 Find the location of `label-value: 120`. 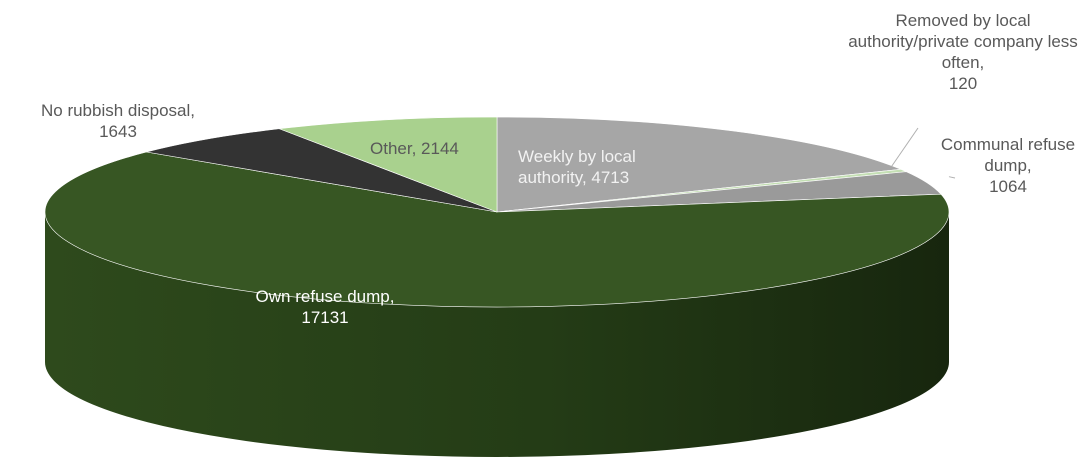

label-value: 120 is located at coordinates (963, 83).